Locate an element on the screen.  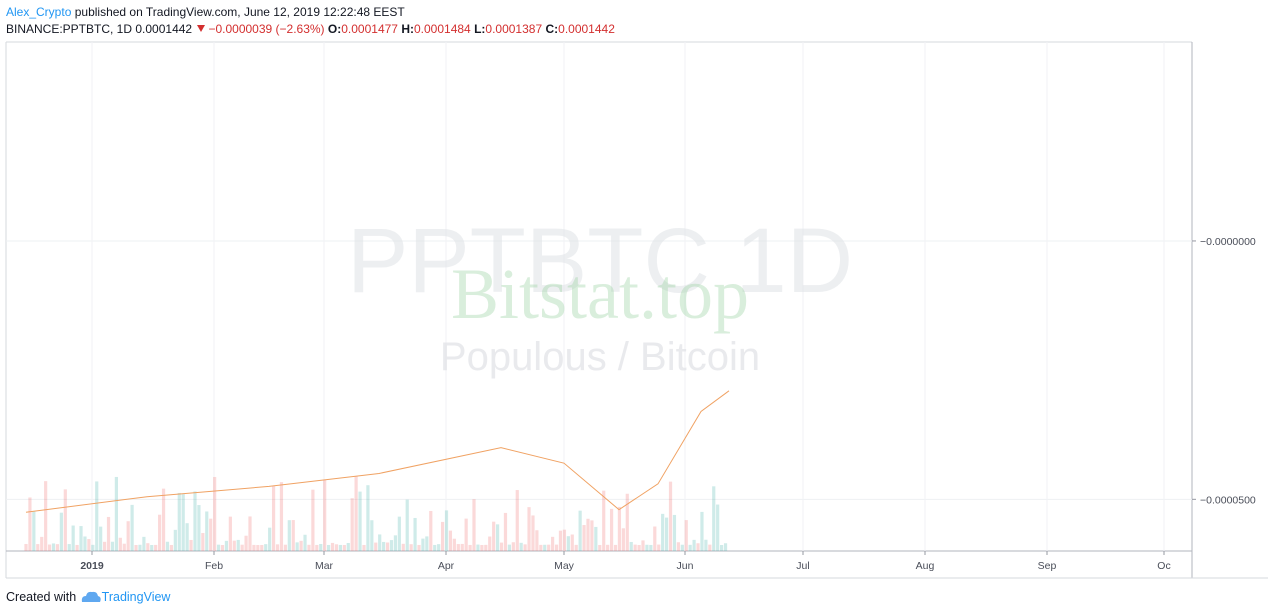
down-arrow-icon is located at coordinates (201, 28).